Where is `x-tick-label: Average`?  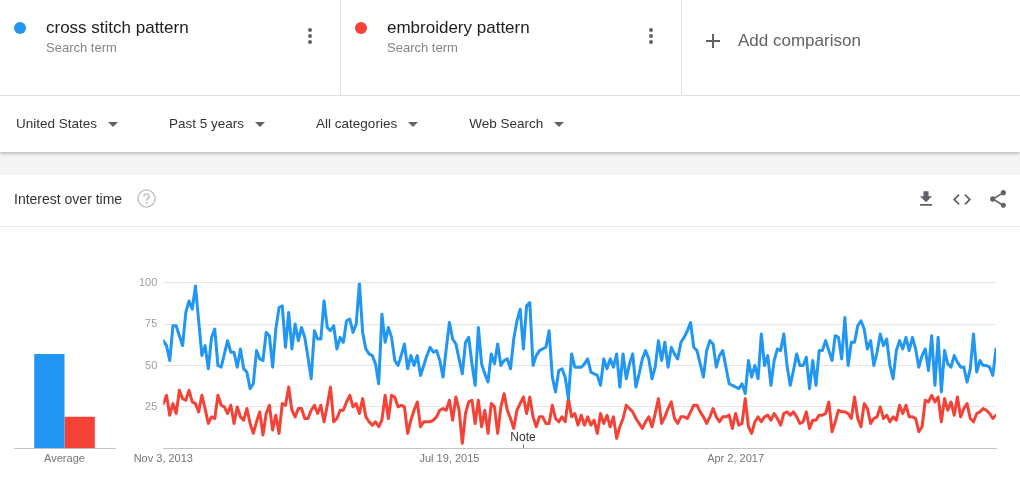 x-tick-label: Average is located at coordinates (64, 457).